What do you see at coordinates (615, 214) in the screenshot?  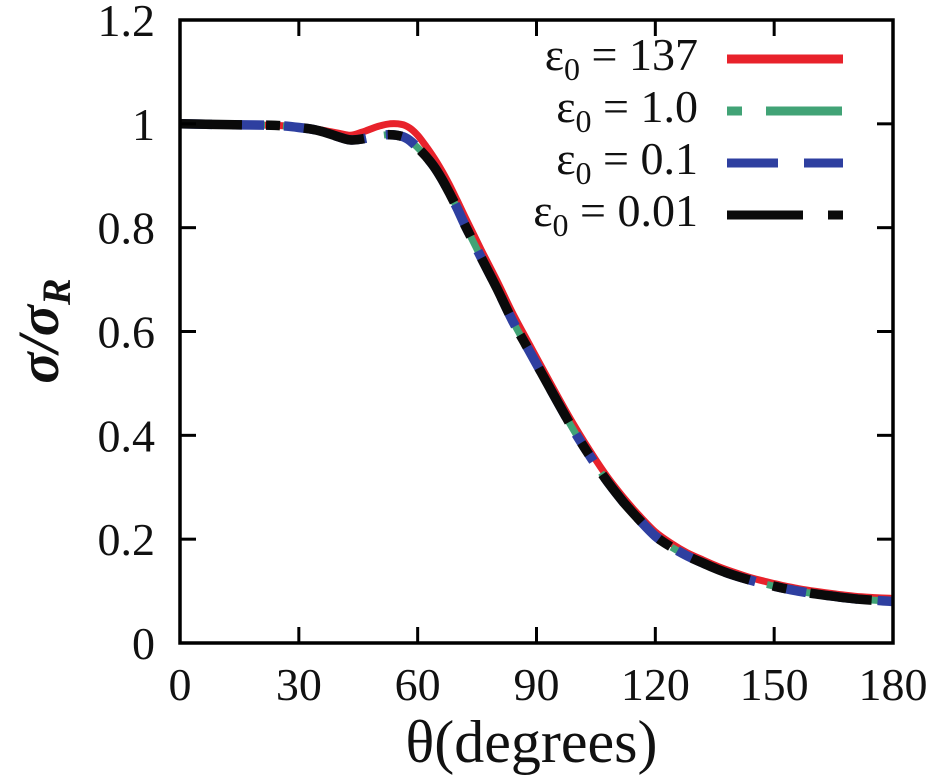 I see `legend-label-eps0-0.01: ε0 = 0.01` at bounding box center [615, 214].